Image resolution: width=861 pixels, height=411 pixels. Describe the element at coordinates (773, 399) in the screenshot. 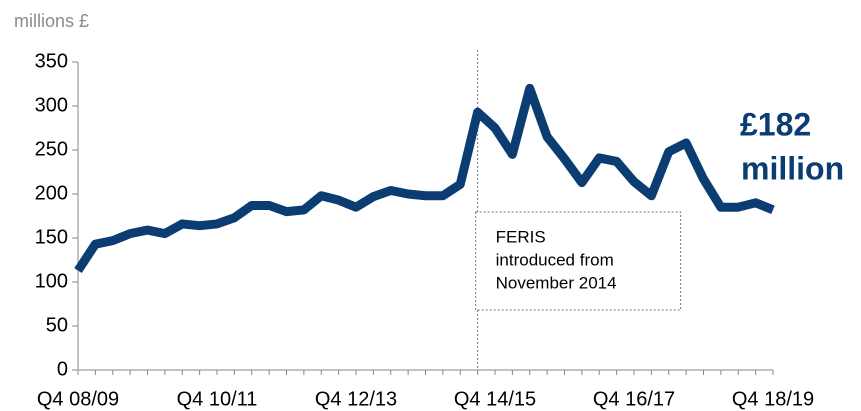

I see `x-tick-label: Q4 18/19` at that location.